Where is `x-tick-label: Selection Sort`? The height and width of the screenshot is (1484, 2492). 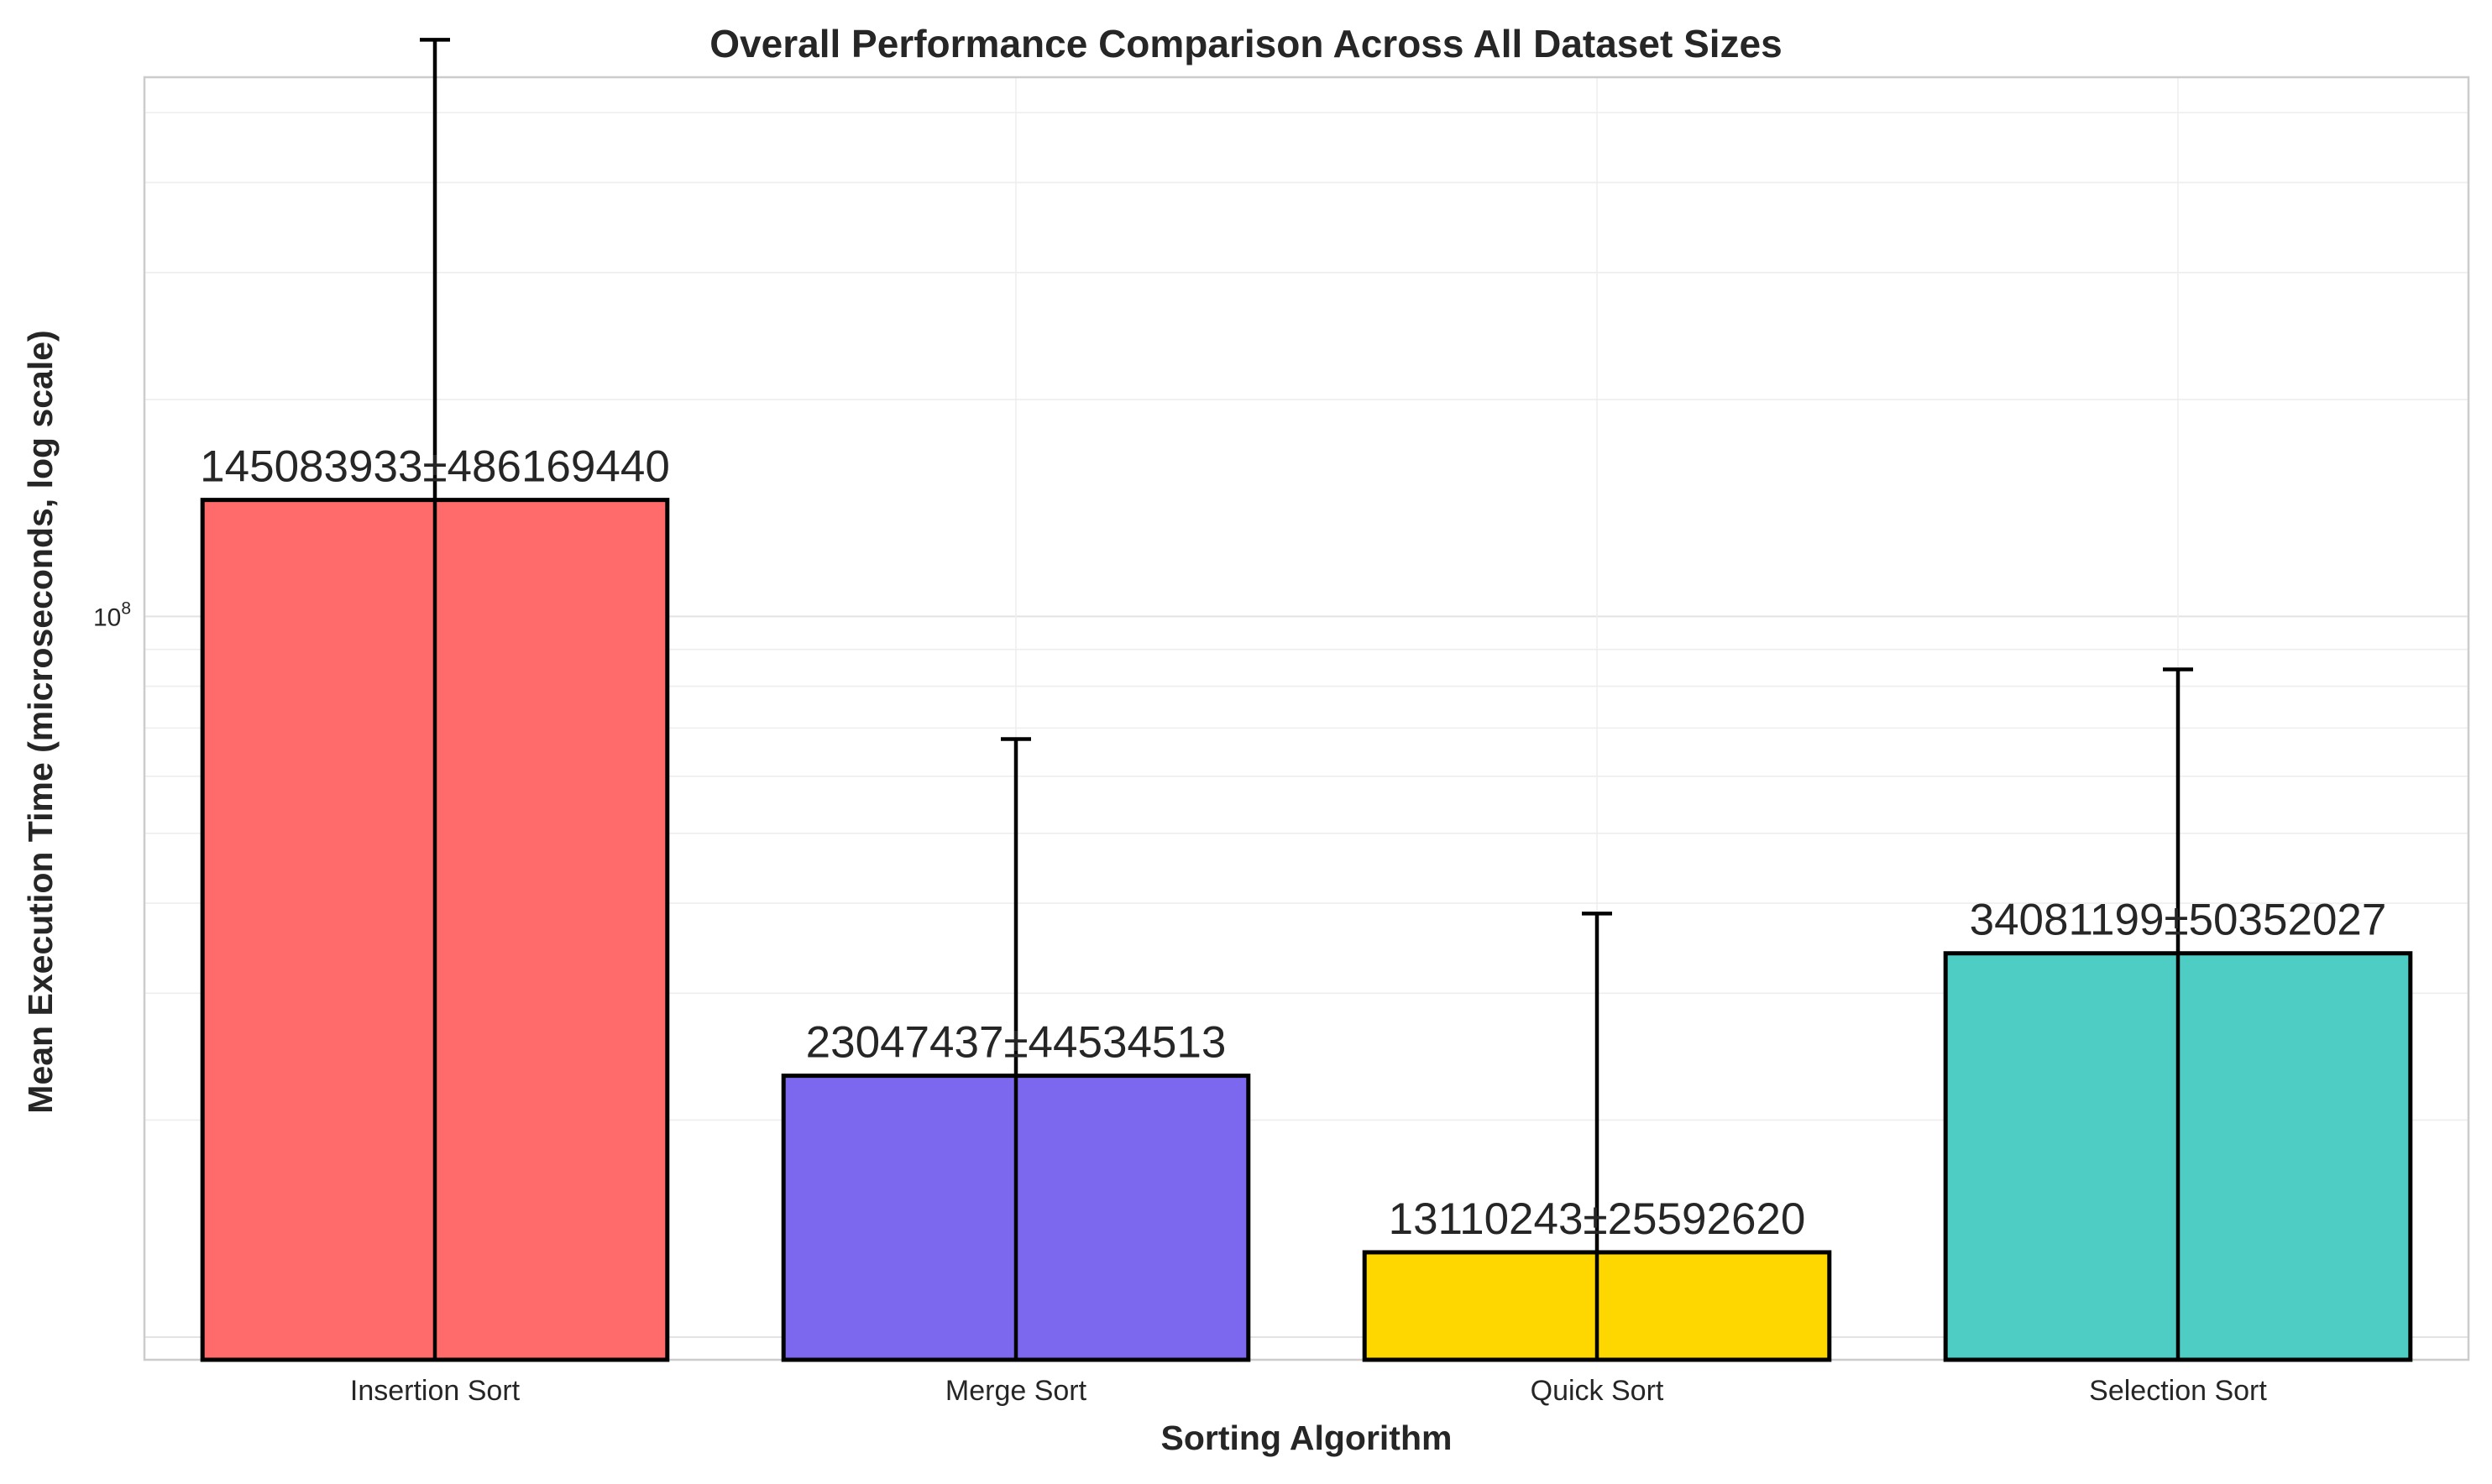 x-tick-label: Selection Sort is located at coordinates (2178, 1391).